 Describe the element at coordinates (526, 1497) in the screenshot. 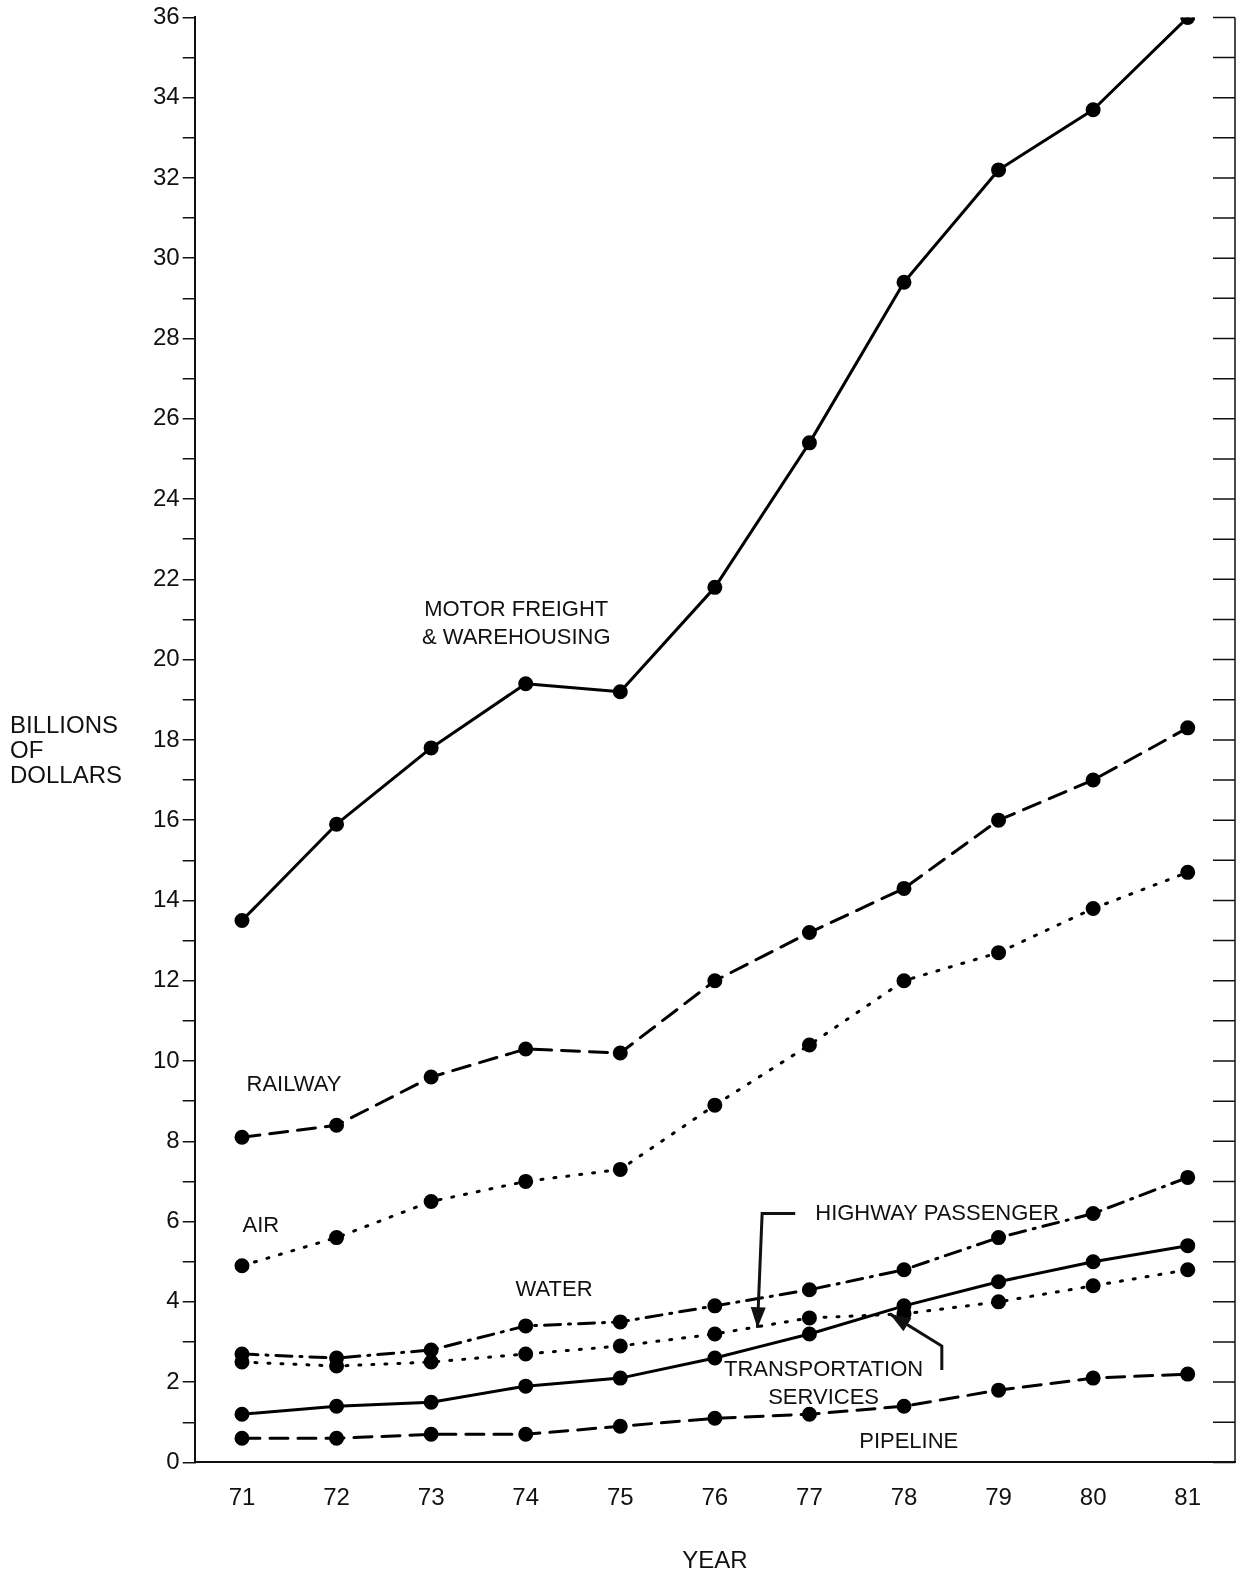

I see `x-tick-label: 74` at that location.